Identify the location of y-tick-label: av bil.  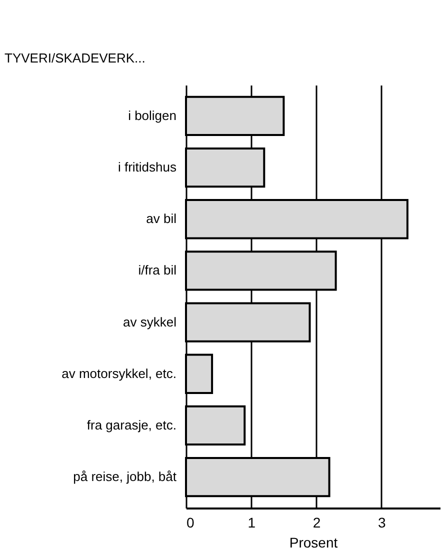
(161, 218).